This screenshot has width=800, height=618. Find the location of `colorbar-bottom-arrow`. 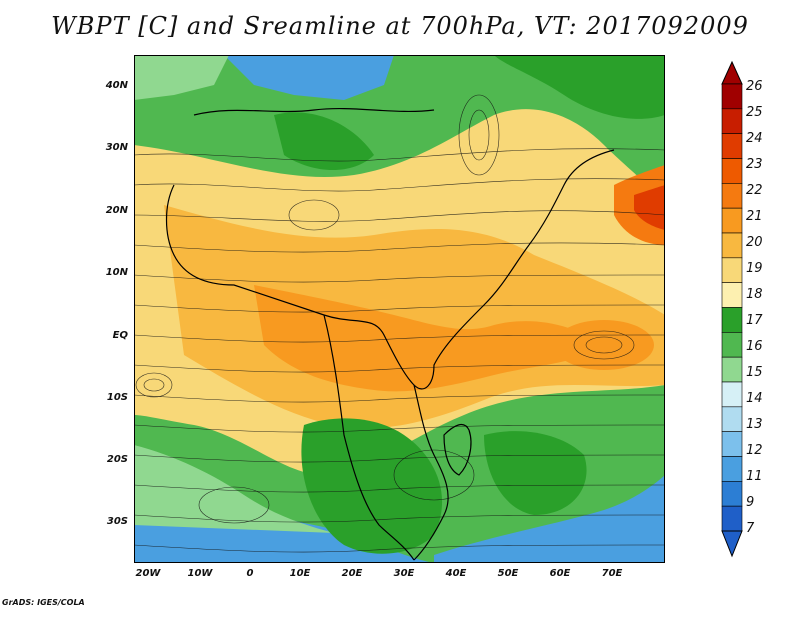

colorbar-bottom-arrow is located at coordinates (732, 544).